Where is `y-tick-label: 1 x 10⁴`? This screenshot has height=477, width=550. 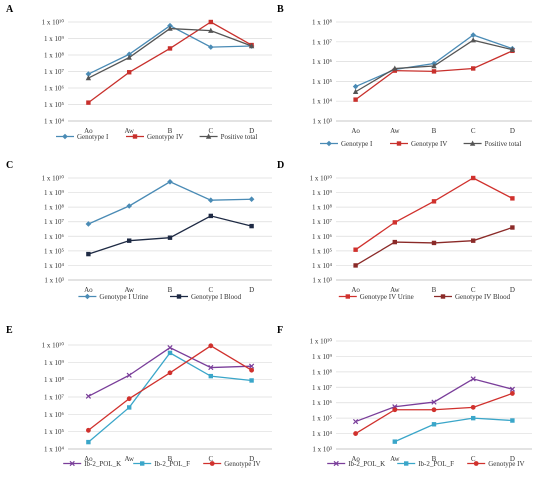
y-tick-label: 1 x 10⁴ is located at coordinates (54, 122).